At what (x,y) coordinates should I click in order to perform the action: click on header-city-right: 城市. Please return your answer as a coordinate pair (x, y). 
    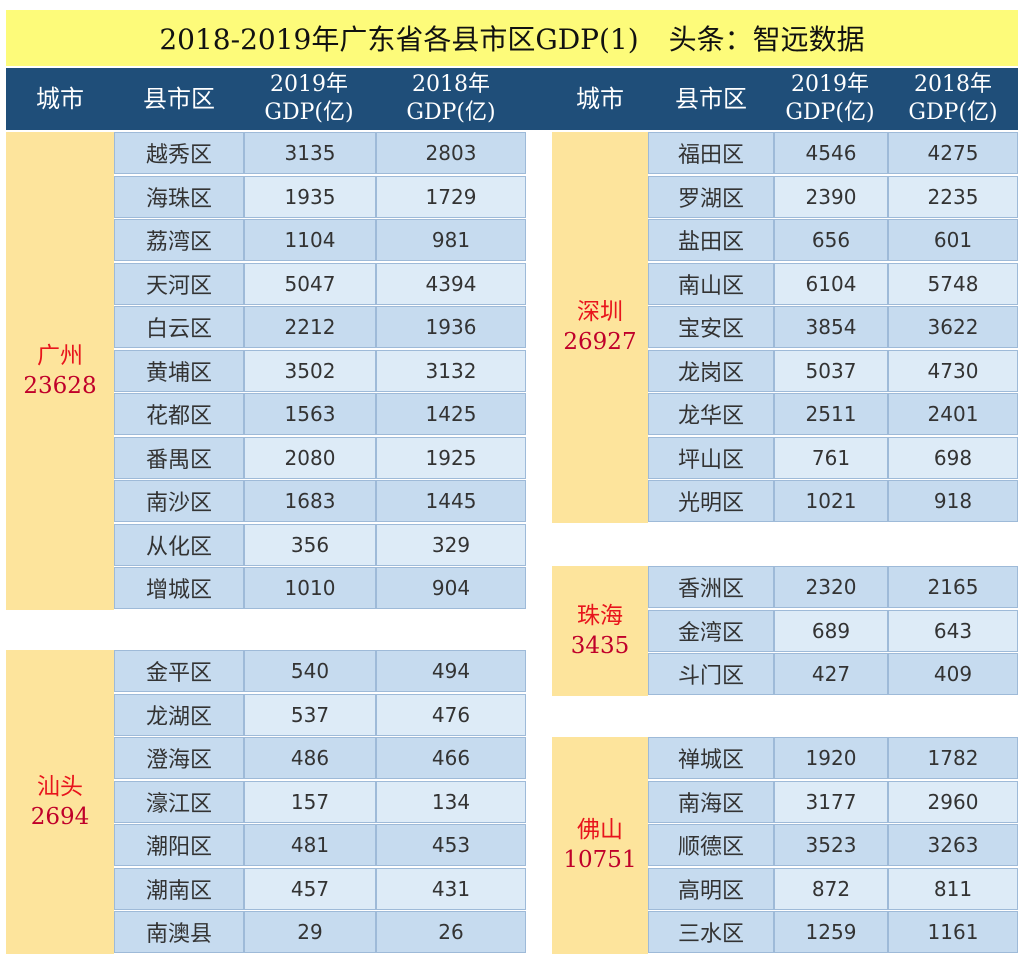
    Looking at the image, I should click on (600, 98).